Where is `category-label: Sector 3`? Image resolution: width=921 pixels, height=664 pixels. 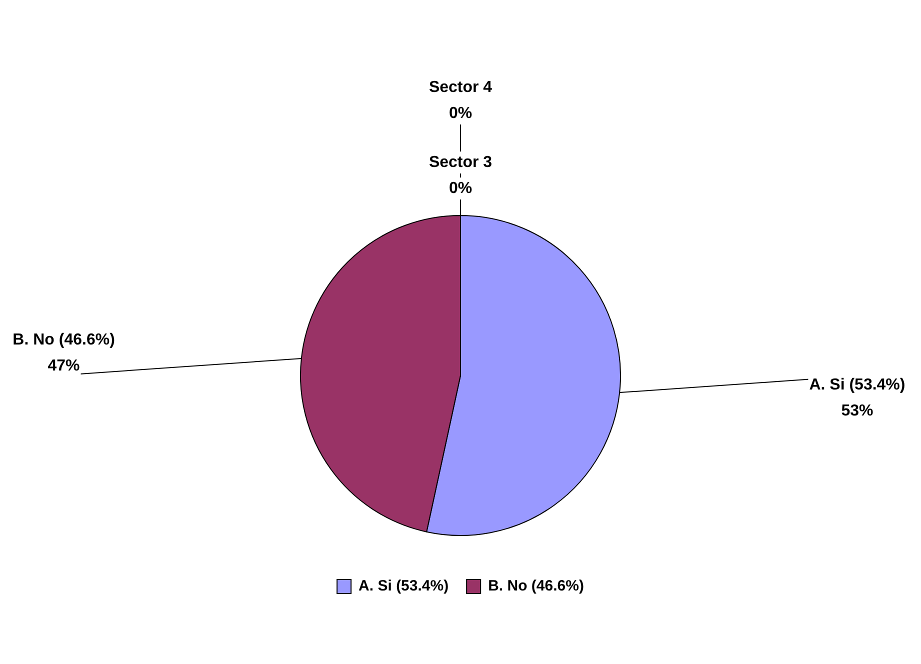
category-label: Sector 3 is located at coordinates (460, 162).